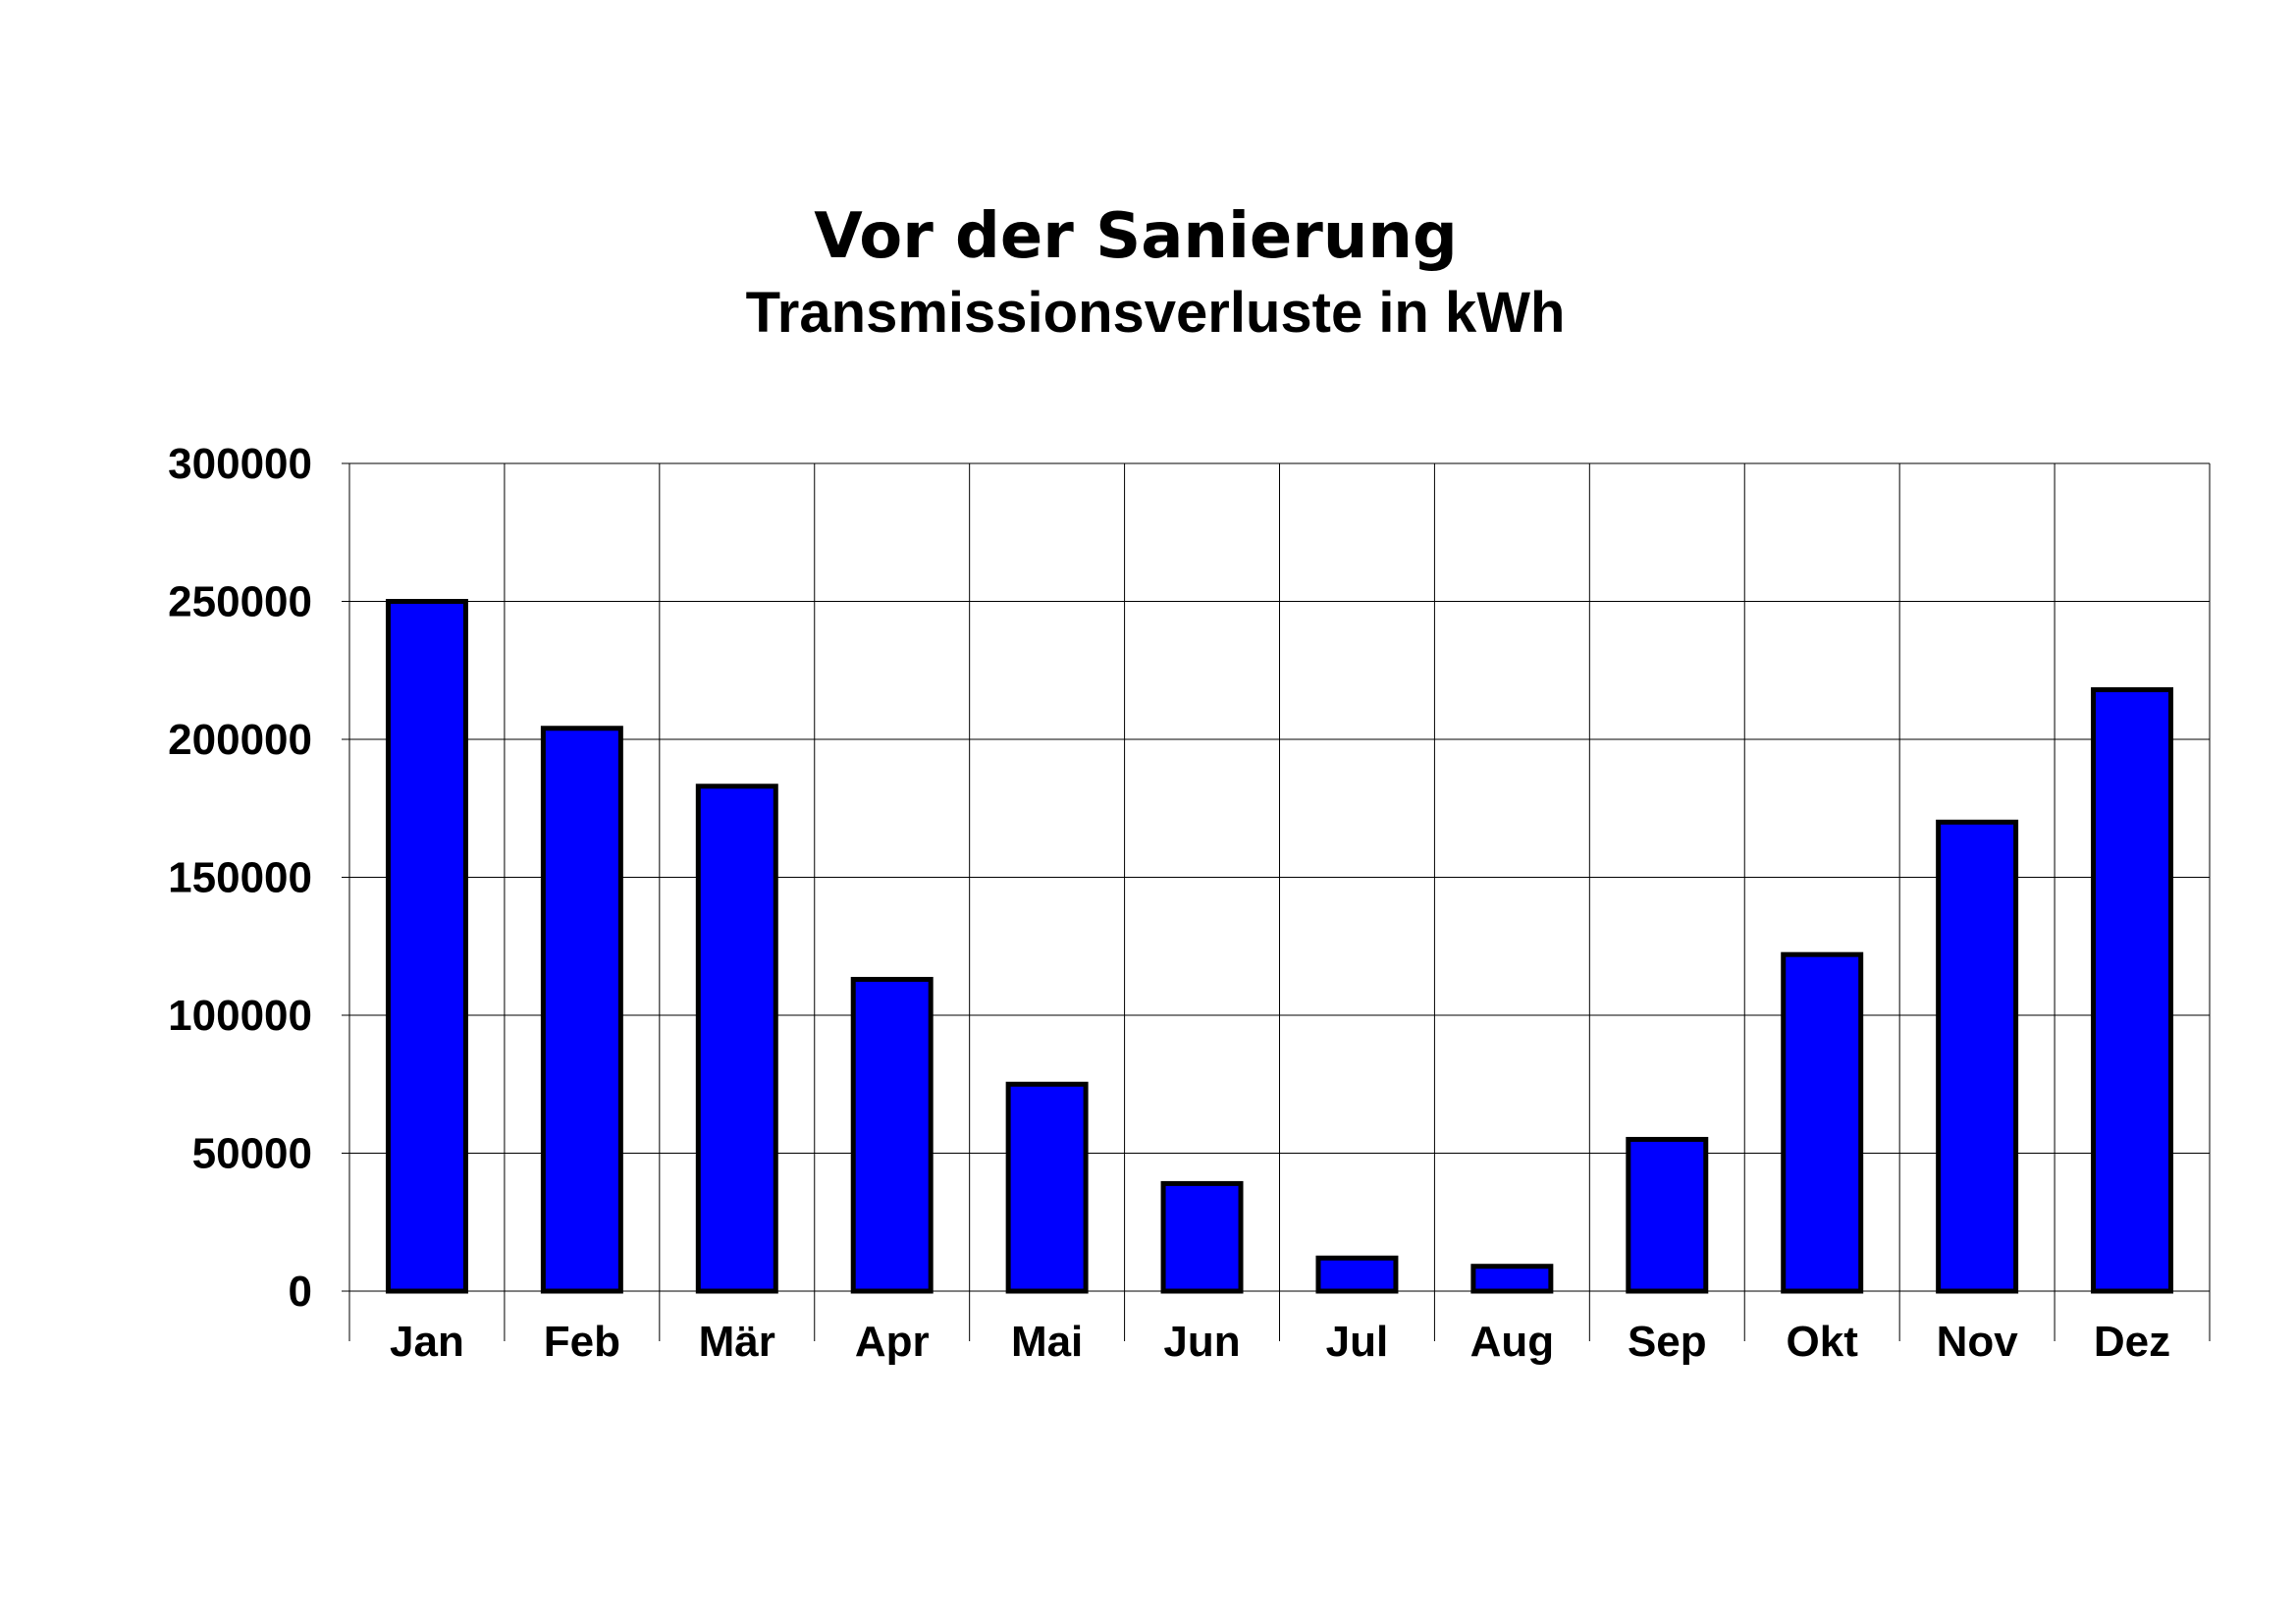  What do you see at coordinates (736, 1039) in the screenshot?
I see `bar-mär` at bounding box center [736, 1039].